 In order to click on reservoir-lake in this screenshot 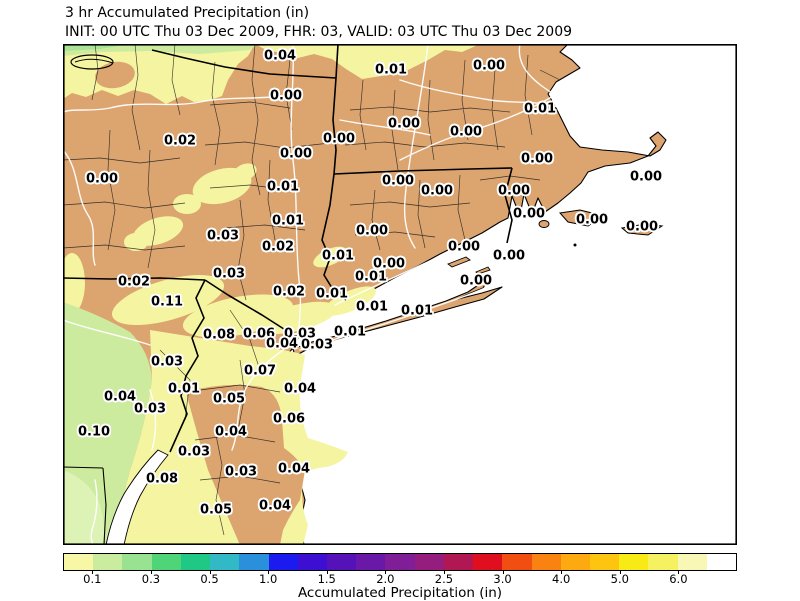, I will do `click(92, 62)`.